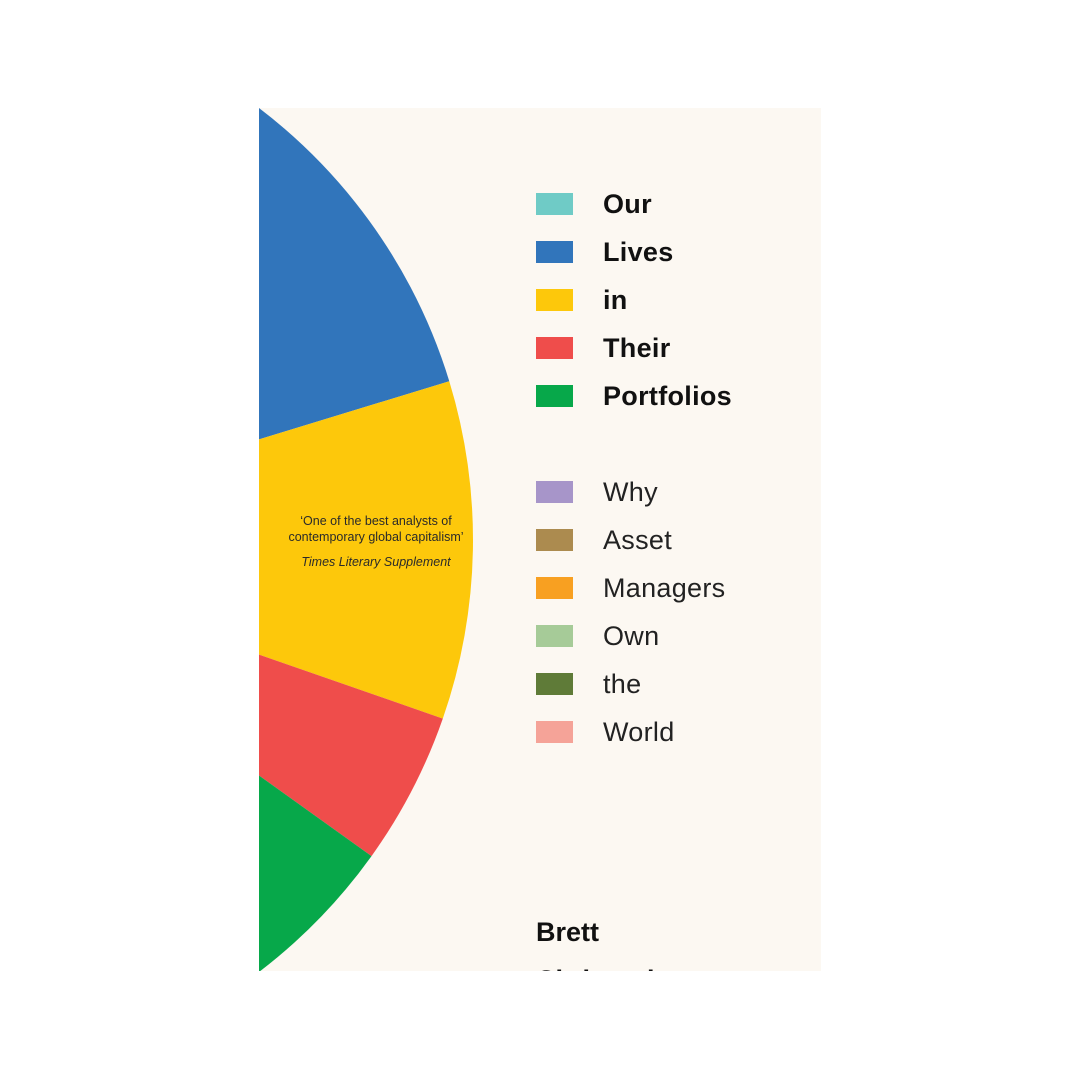 The image size is (1080, 1080). I want to click on subtitle-row: the, so click(588, 684).